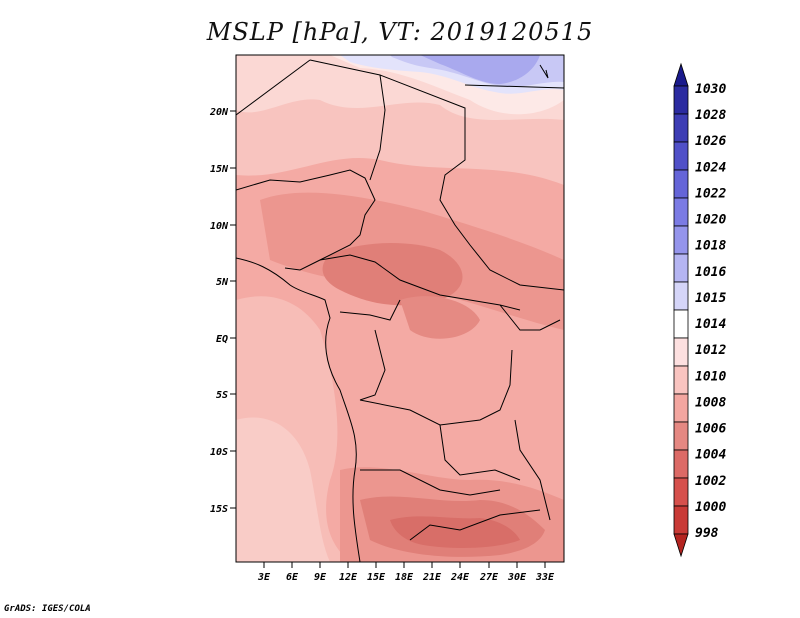  I want to click on border-east, so click(530, 317).